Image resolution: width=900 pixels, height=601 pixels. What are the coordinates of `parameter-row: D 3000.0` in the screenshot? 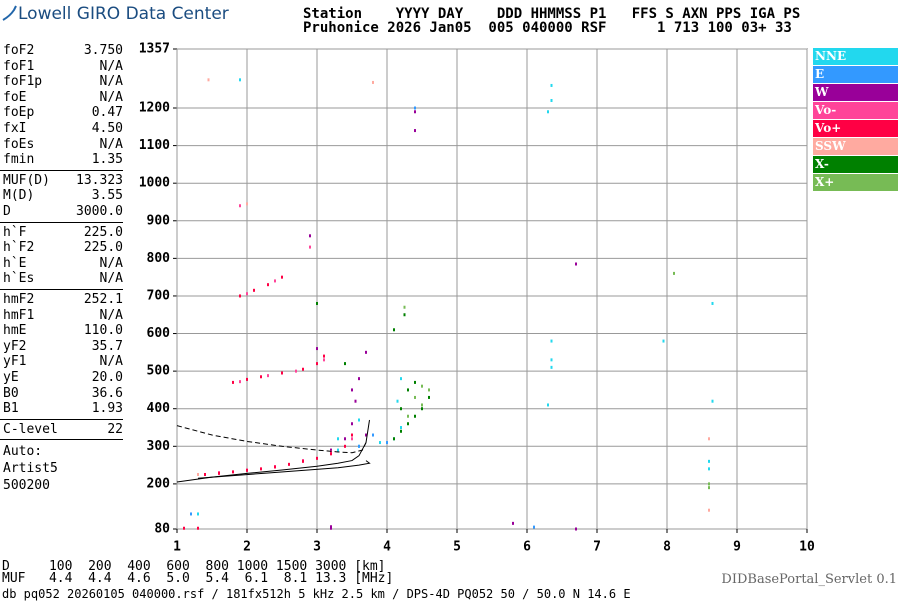 It's located at (63, 212).